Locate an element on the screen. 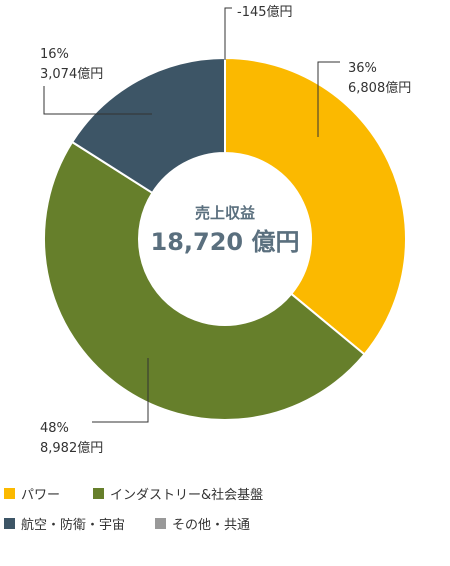 The image size is (450, 566). label-amount-aerospace: 3,074億円 is located at coordinates (71, 74).